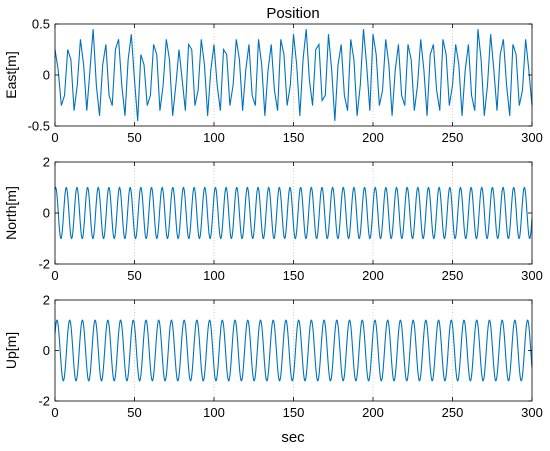 This screenshot has width=550, height=451. I want to click on up-y-tick-label: 0, so click(46, 350).